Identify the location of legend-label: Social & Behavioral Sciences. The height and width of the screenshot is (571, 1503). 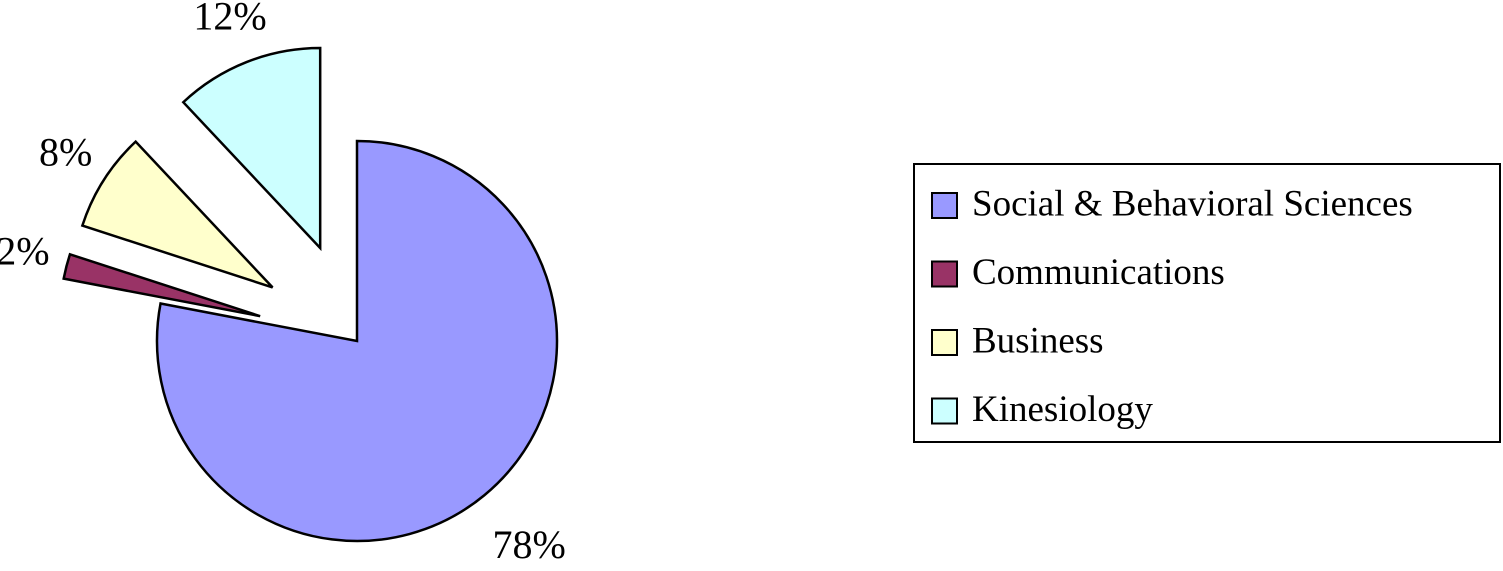
(1192, 203).